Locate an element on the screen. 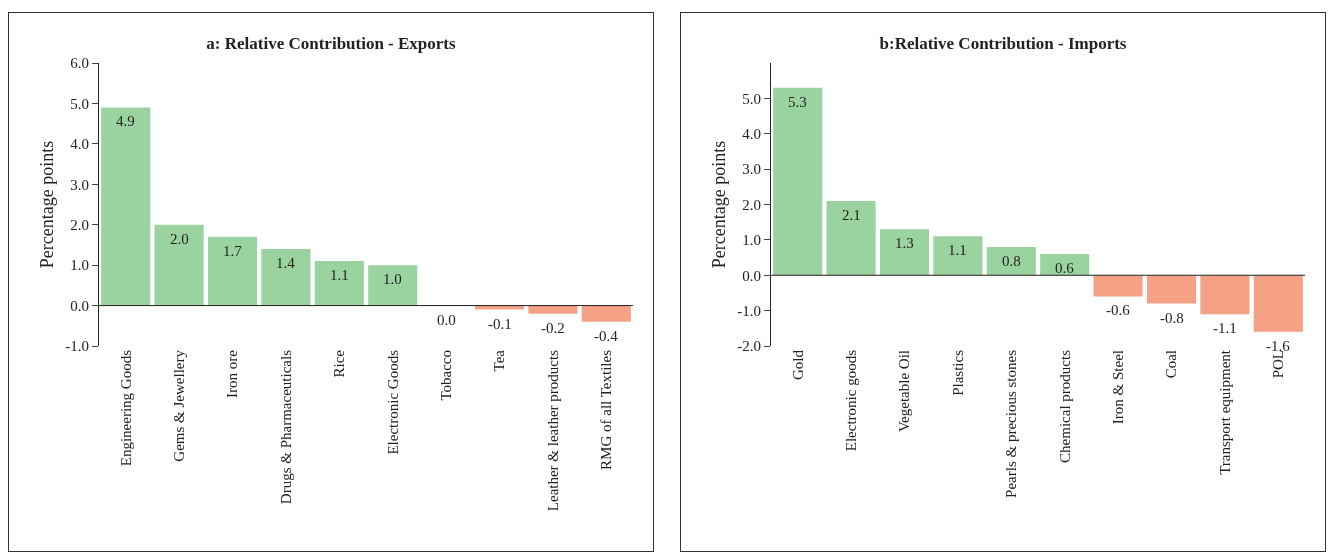 The height and width of the screenshot is (553, 1328). chart-title: a: Relative Contribution - Exports is located at coordinates (331, 44).